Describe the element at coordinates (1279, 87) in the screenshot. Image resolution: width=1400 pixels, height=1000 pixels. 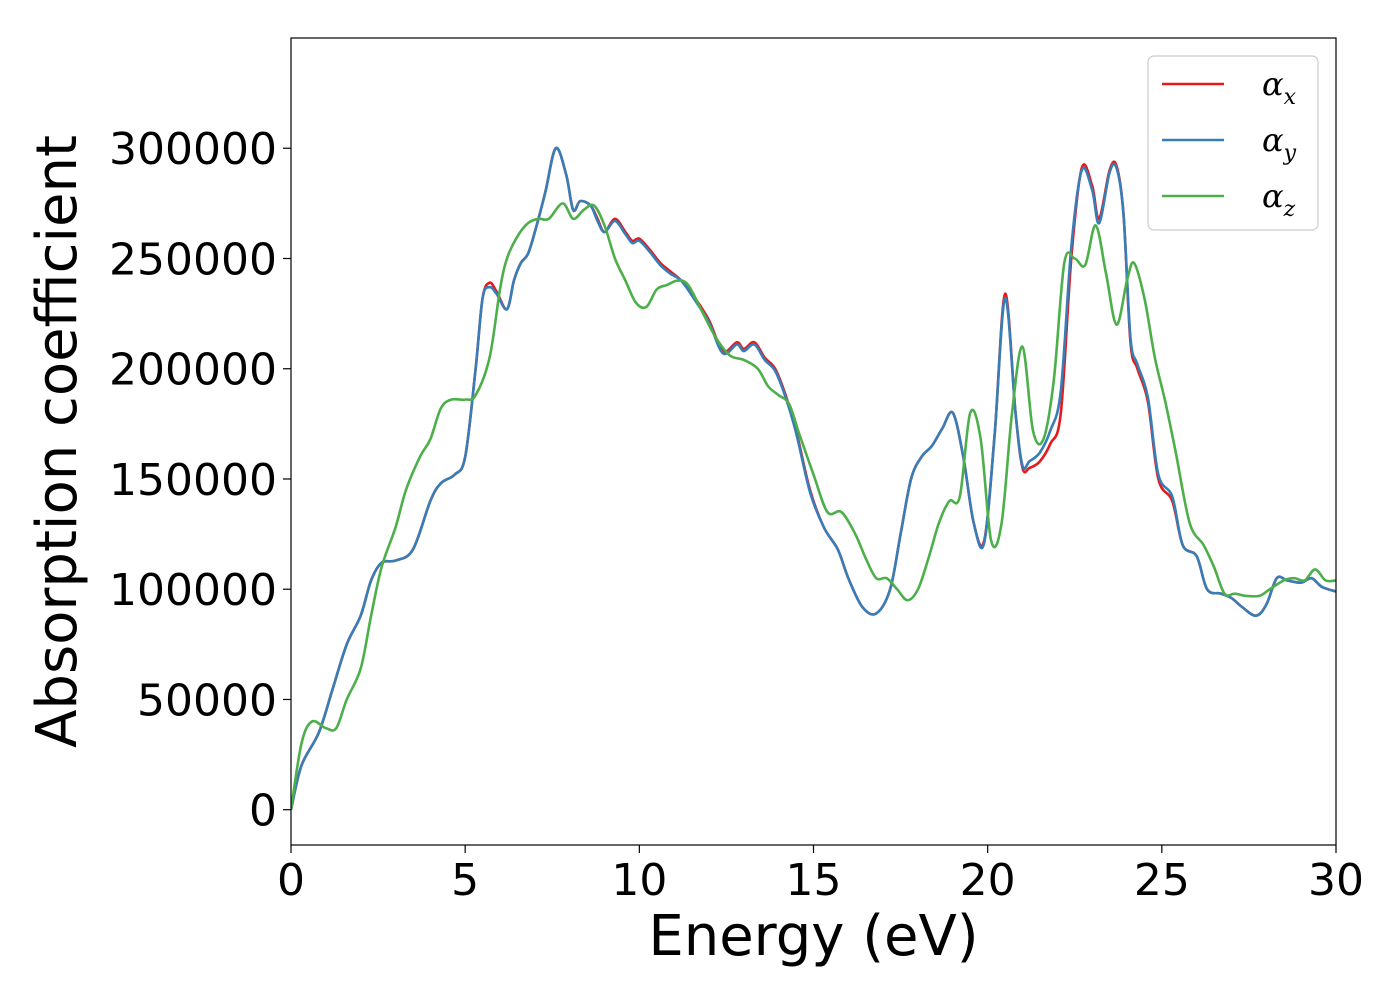
I see `legend-label-x: αx` at that location.